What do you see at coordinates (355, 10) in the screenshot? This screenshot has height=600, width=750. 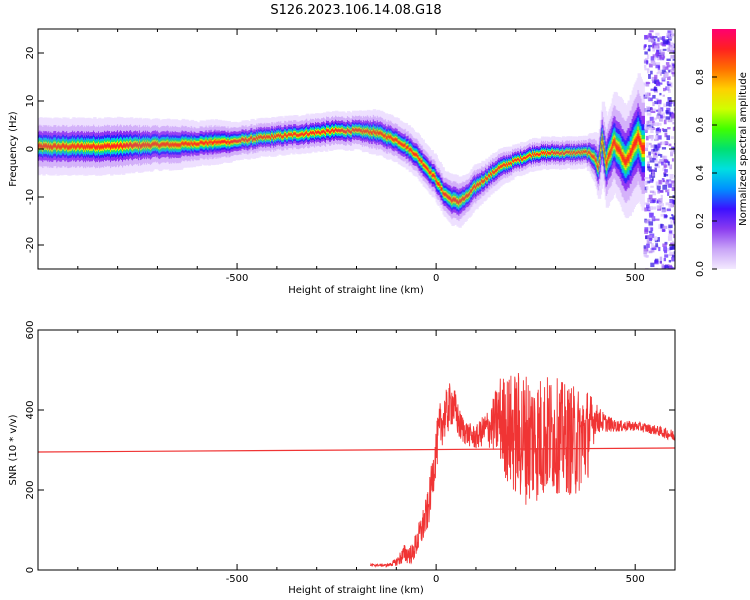 I see `figure-title: S126.2023.106.14.08.G18` at bounding box center [355, 10].